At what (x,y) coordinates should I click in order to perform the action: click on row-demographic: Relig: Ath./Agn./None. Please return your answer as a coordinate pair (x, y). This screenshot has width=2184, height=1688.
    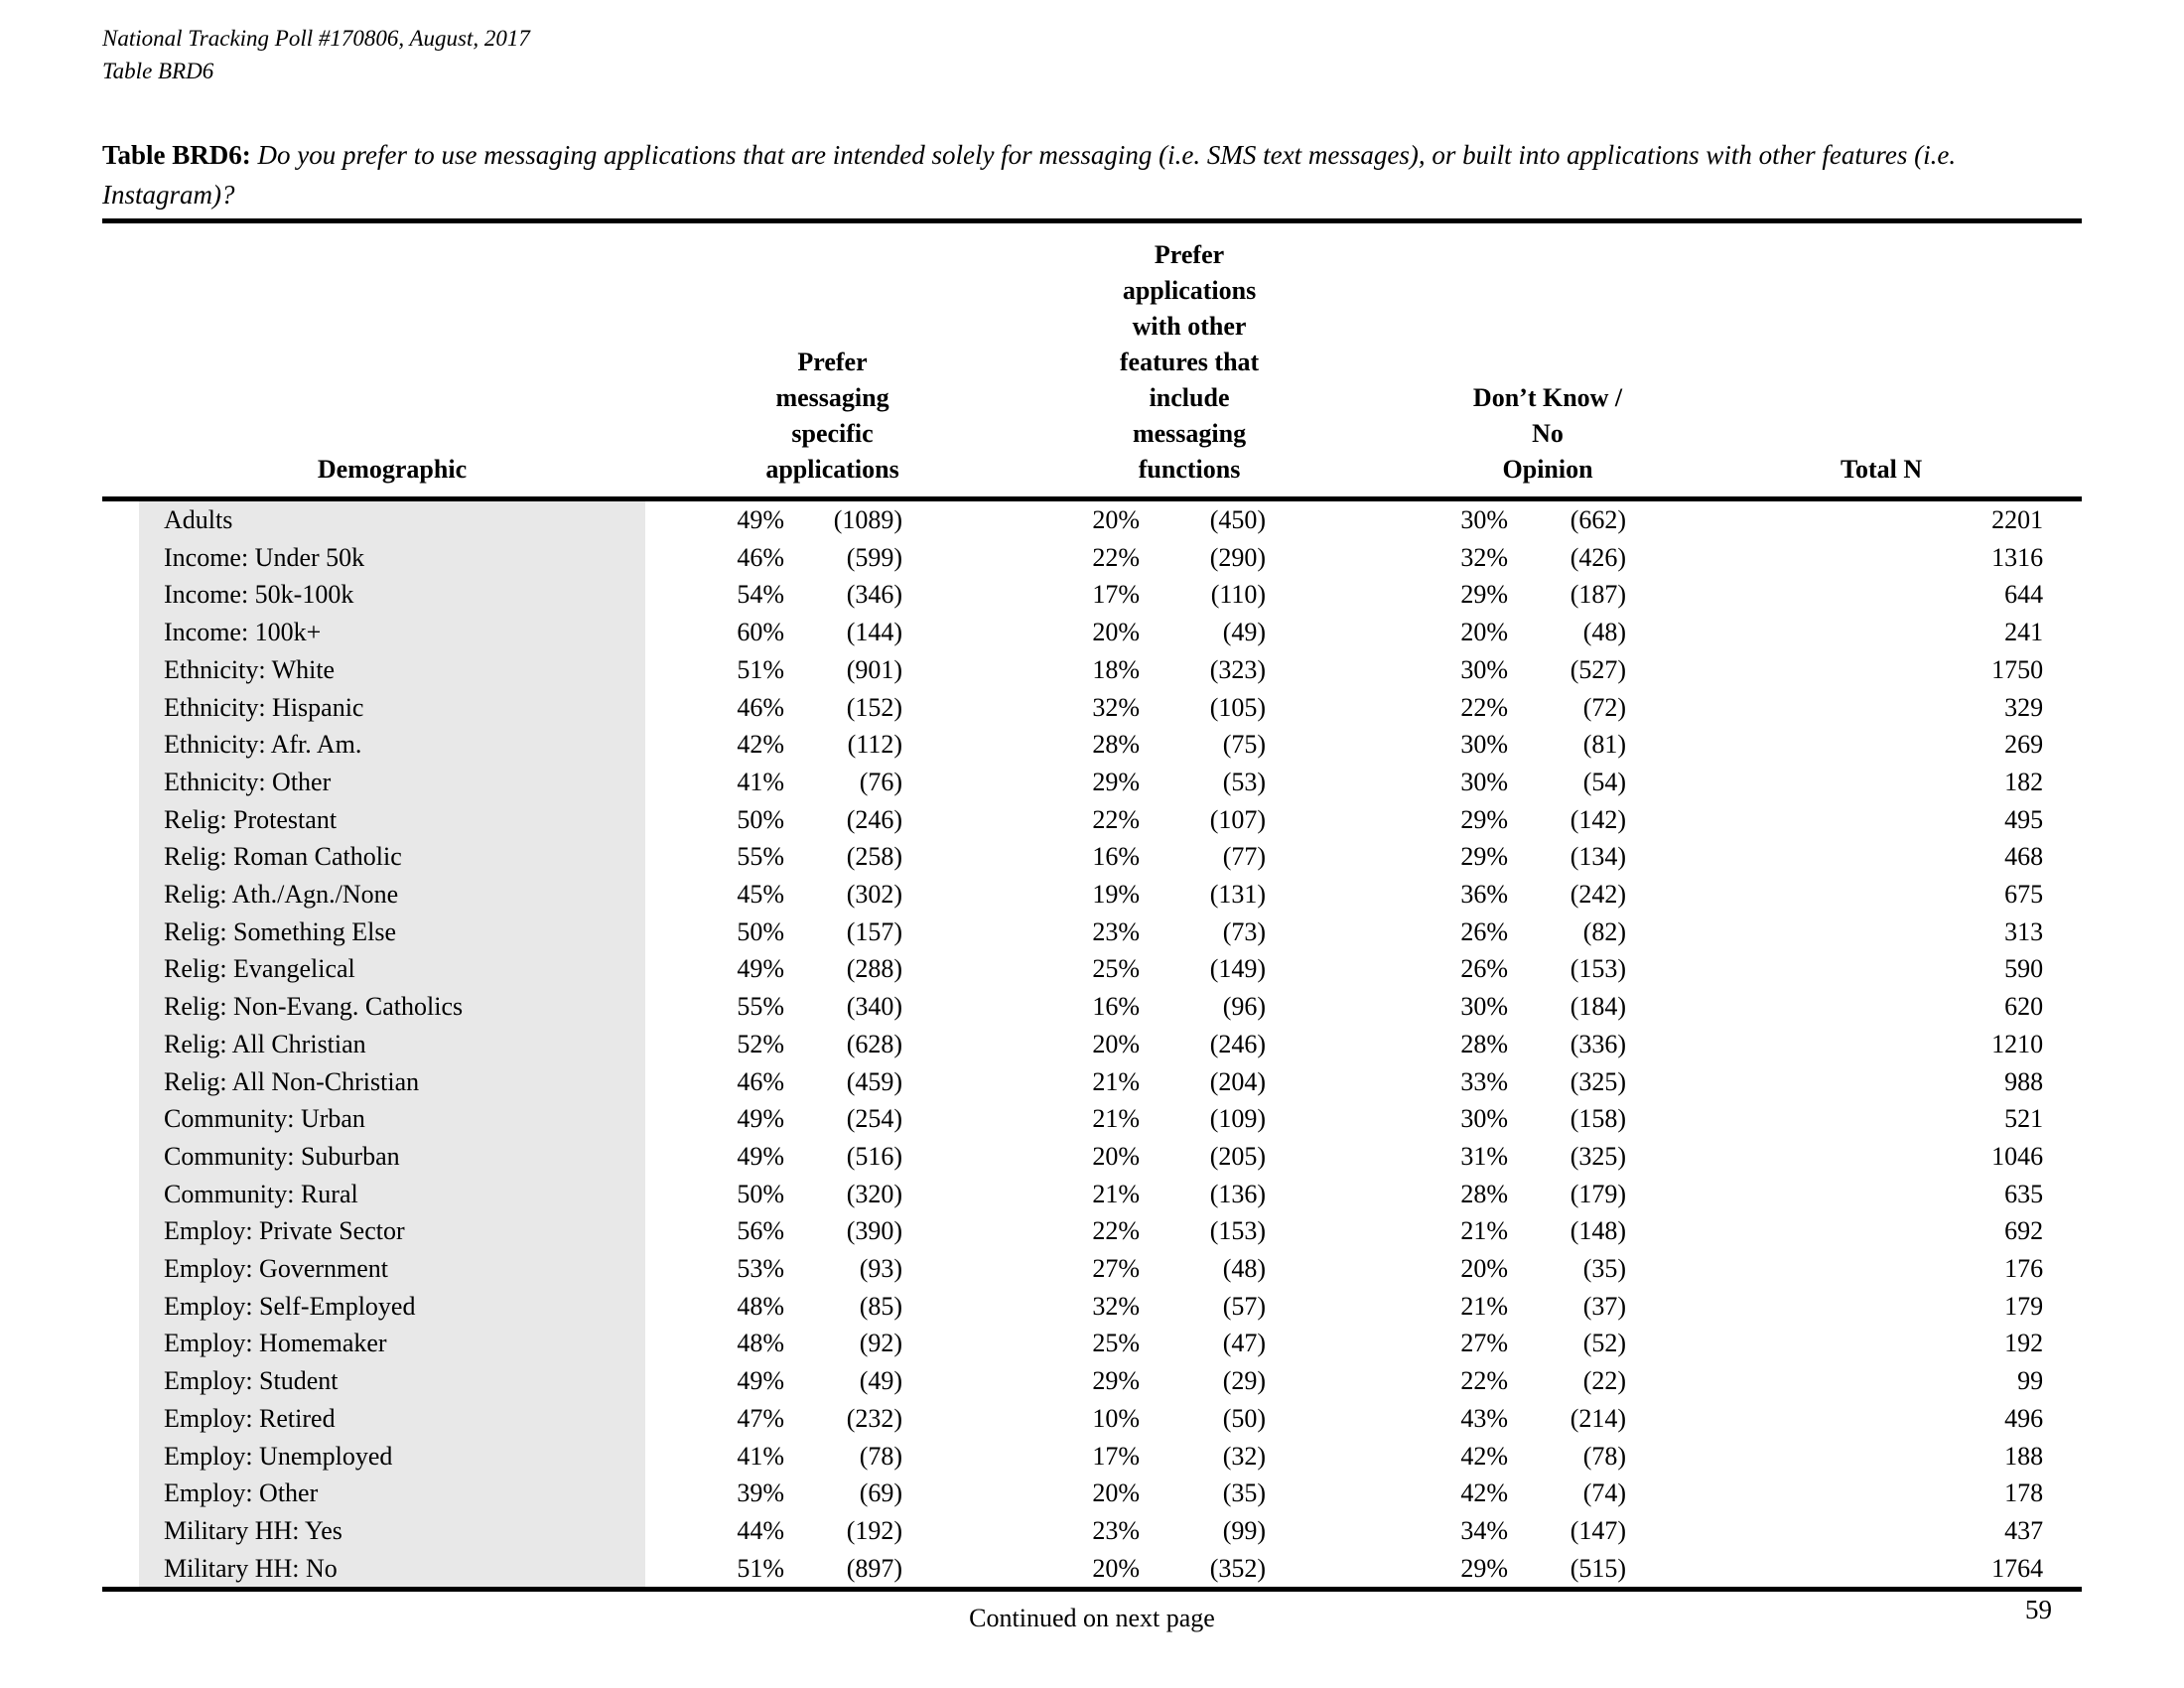
    Looking at the image, I should click on (392, 895).